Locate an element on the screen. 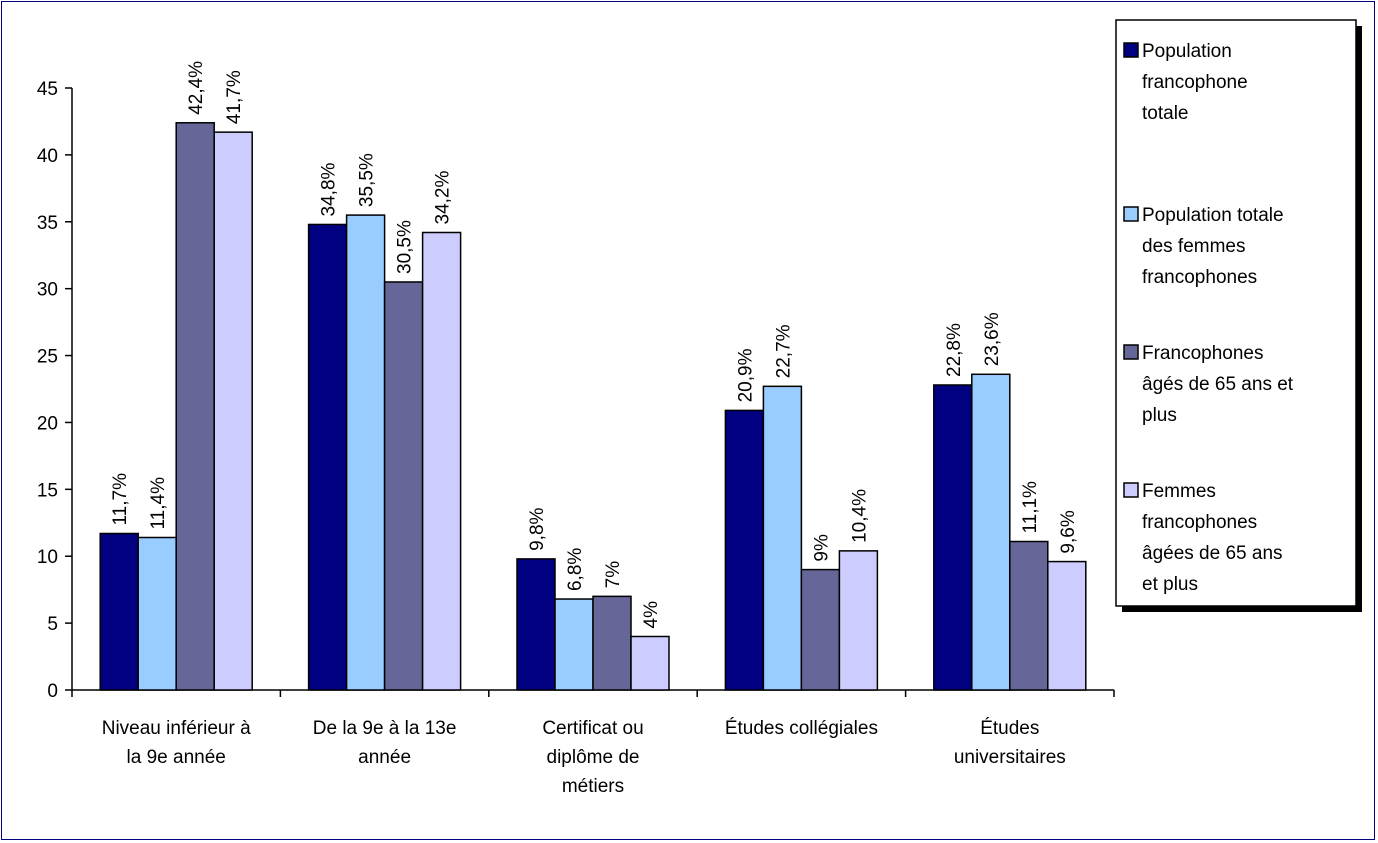 This screenshot has height=843, width=1378. category-label-line: Niveau inférieur à is located at coordinates (176, 728).